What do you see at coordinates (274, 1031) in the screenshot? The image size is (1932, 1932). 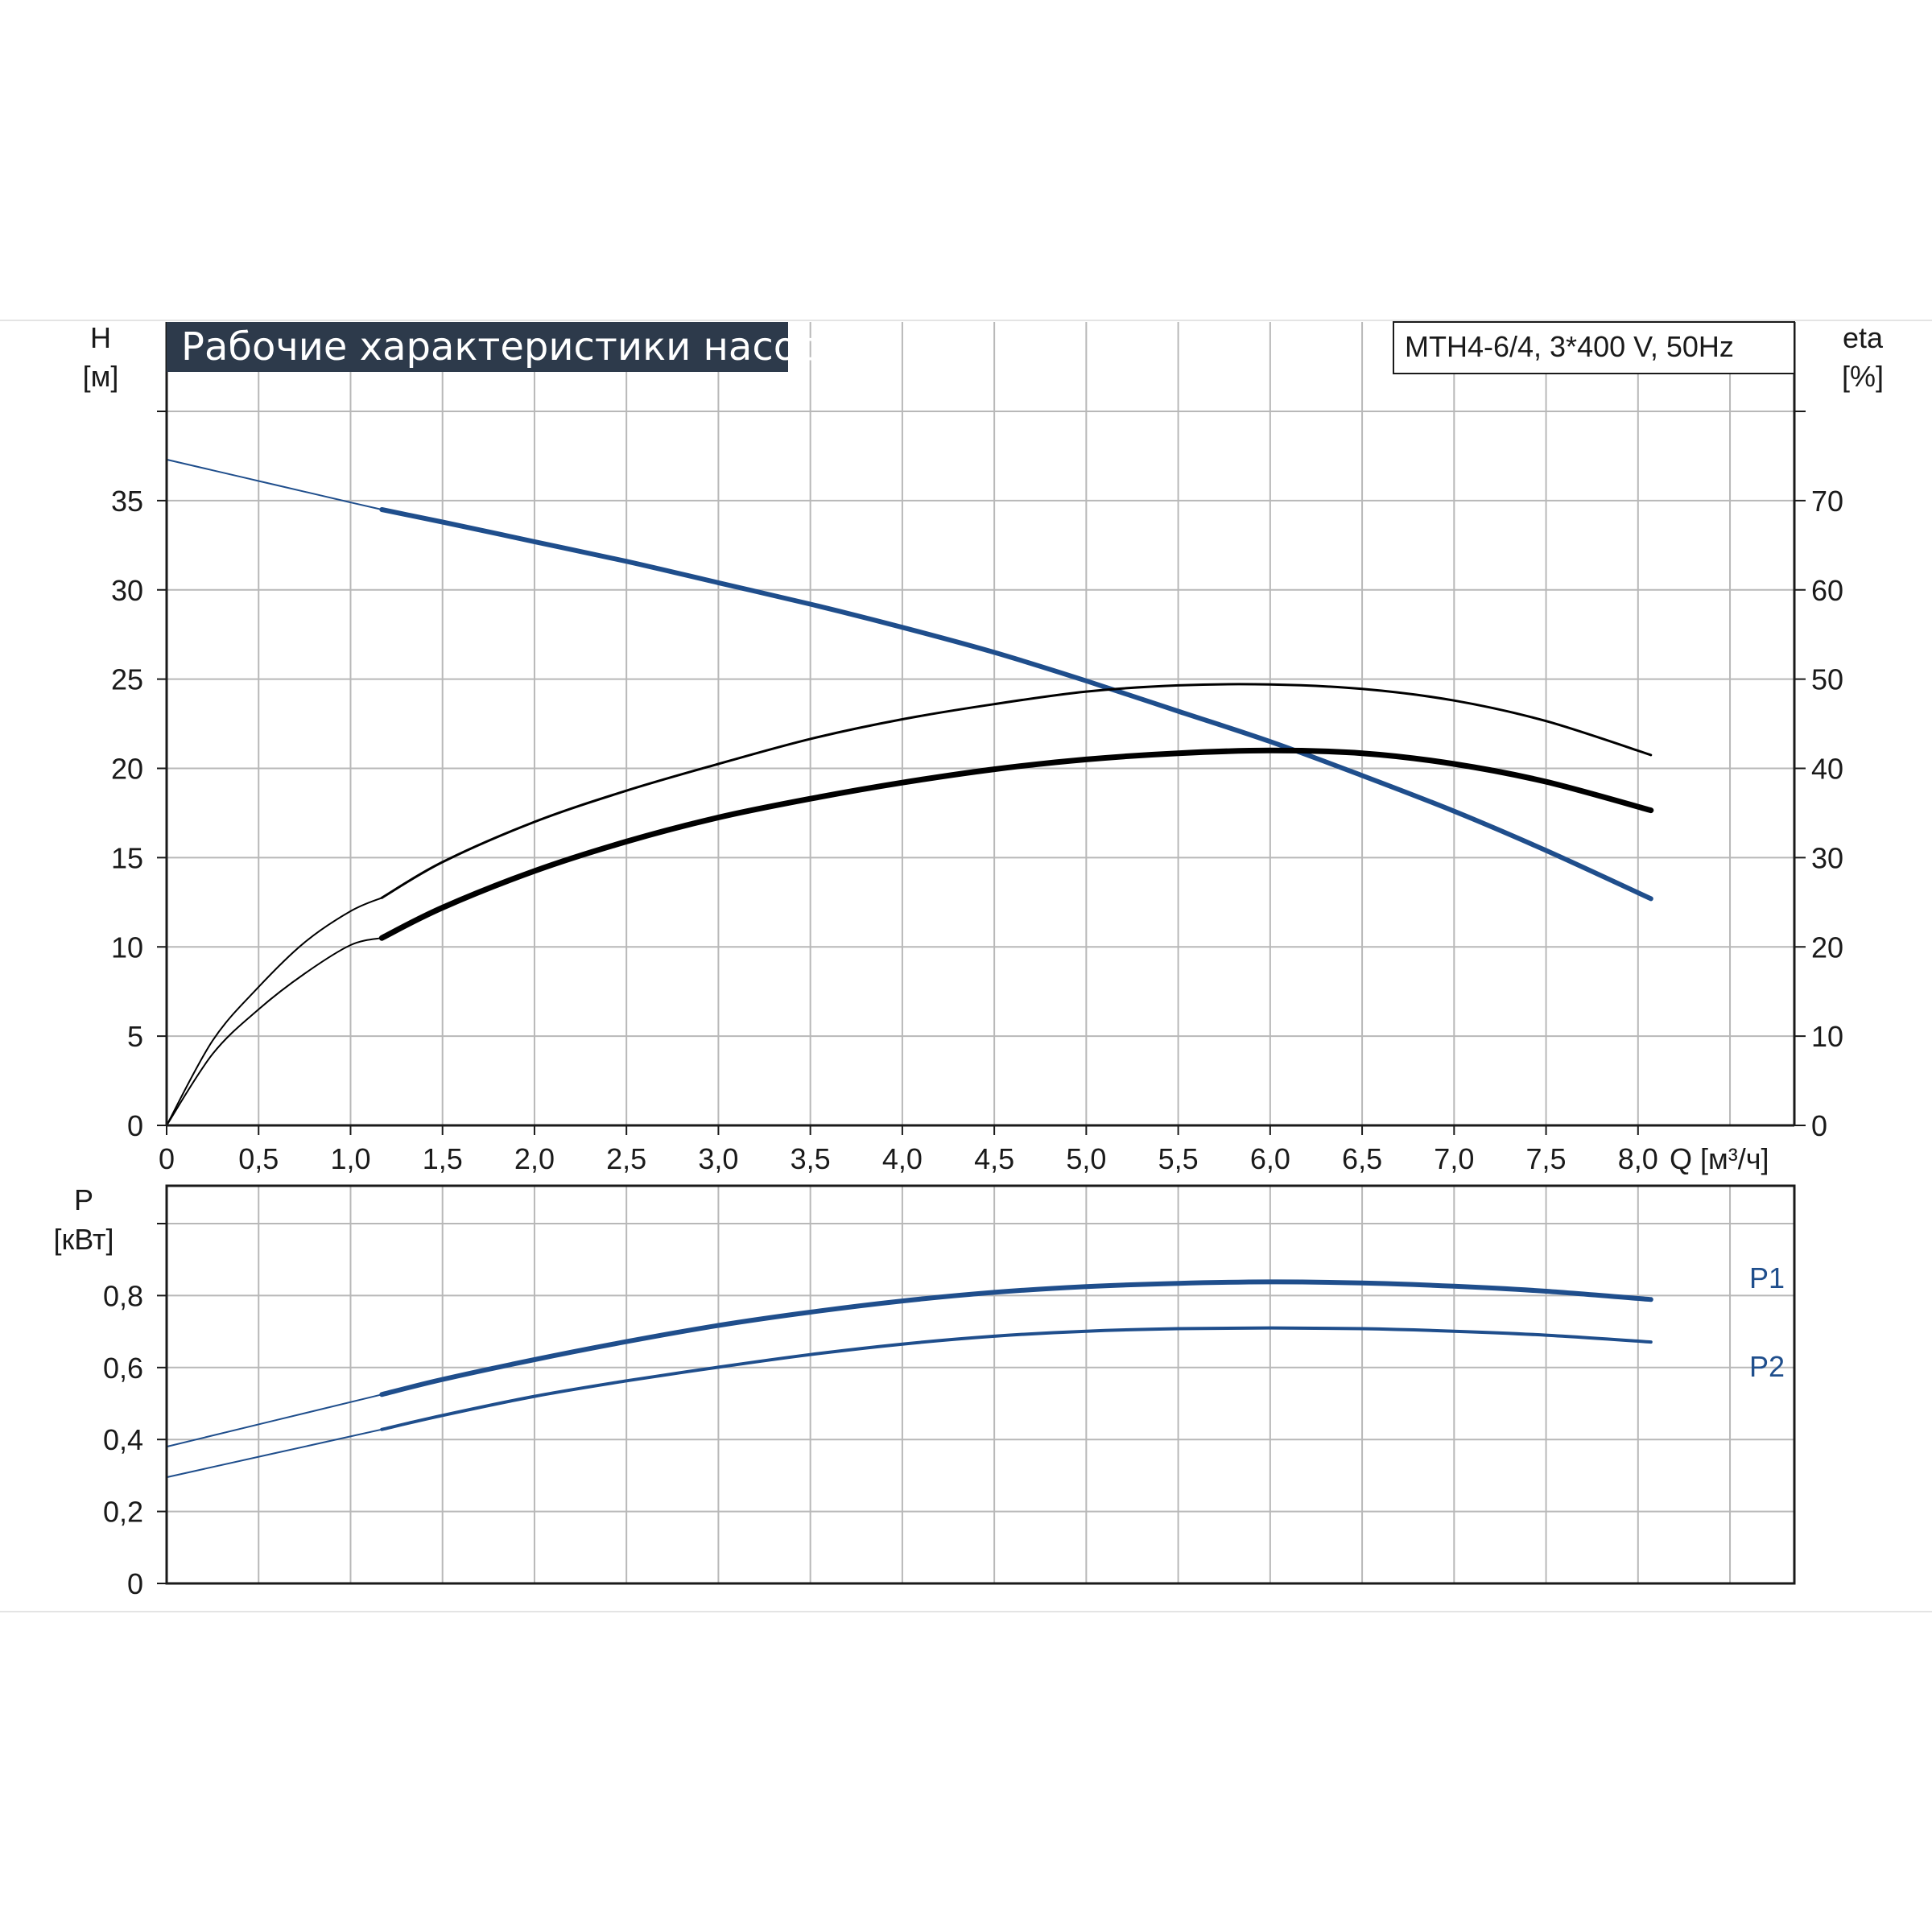 I see `efficiency-curve-bold-extension` at bounding box center [274, 1031].